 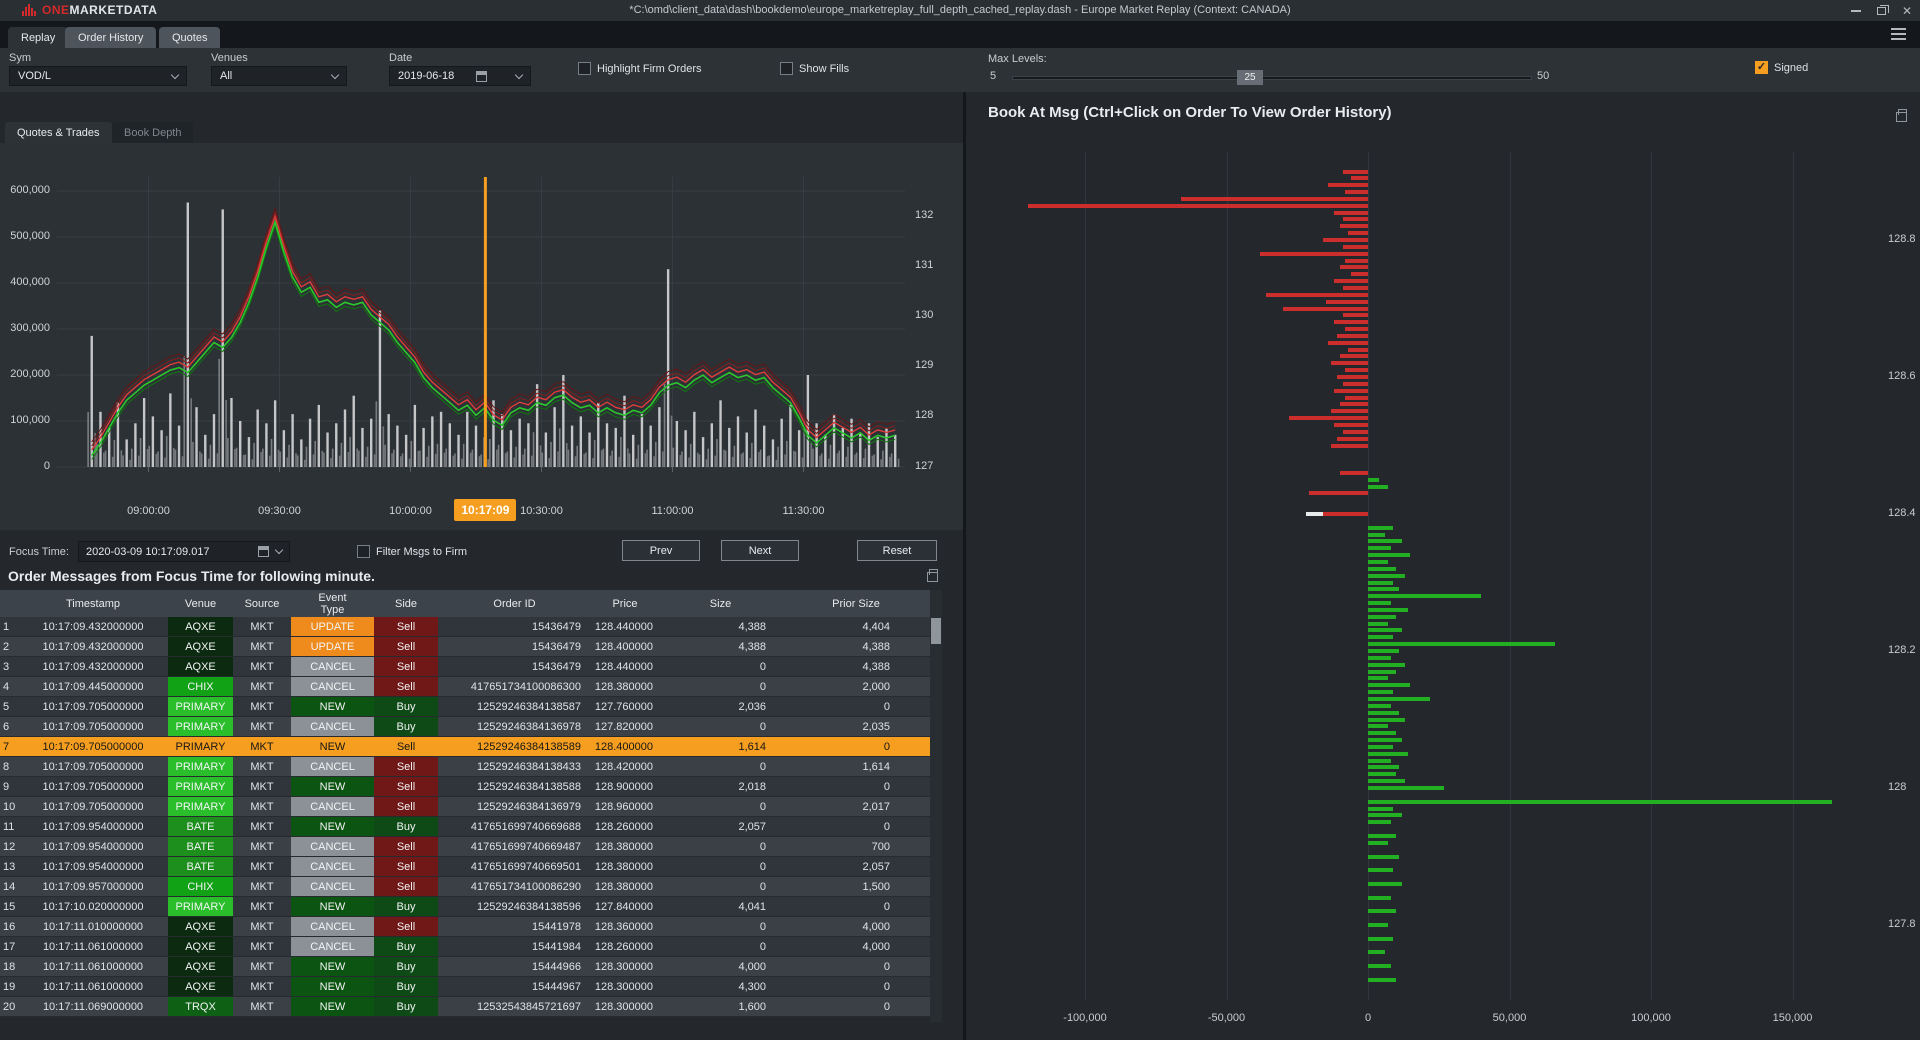 What do you see at coordinates (1898, 35) in the screenshot?
I see `menu-icon` at bounding box center [1898, 35].